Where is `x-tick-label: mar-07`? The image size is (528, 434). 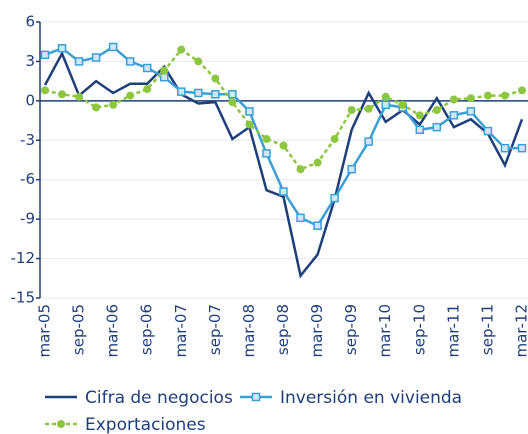
x-tick-label: mar-07 is located at coordinates (181, 331).